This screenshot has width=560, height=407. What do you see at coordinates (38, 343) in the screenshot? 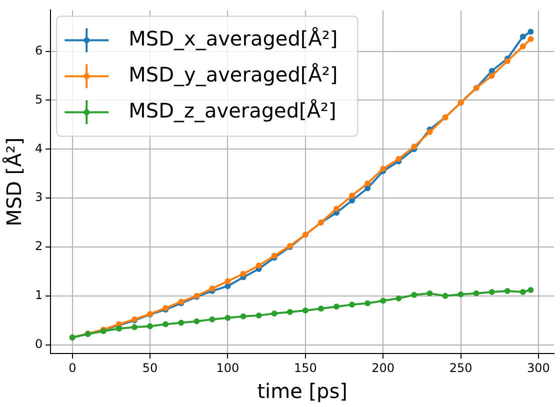
I see `y-tick-label: 0` at bounding box center [38, 343].